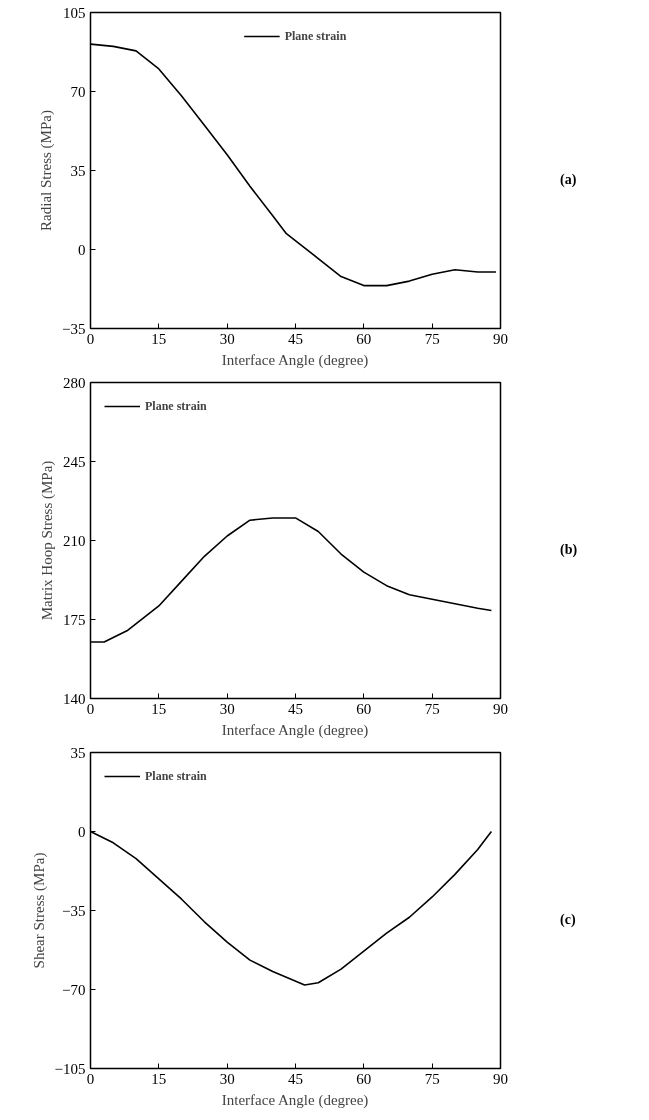 The image size is (649, 1120). What do you see at coordinates (74, 540) in the screenshot?
I see `y-tick-label: 210` at bounding box center [74, 540].